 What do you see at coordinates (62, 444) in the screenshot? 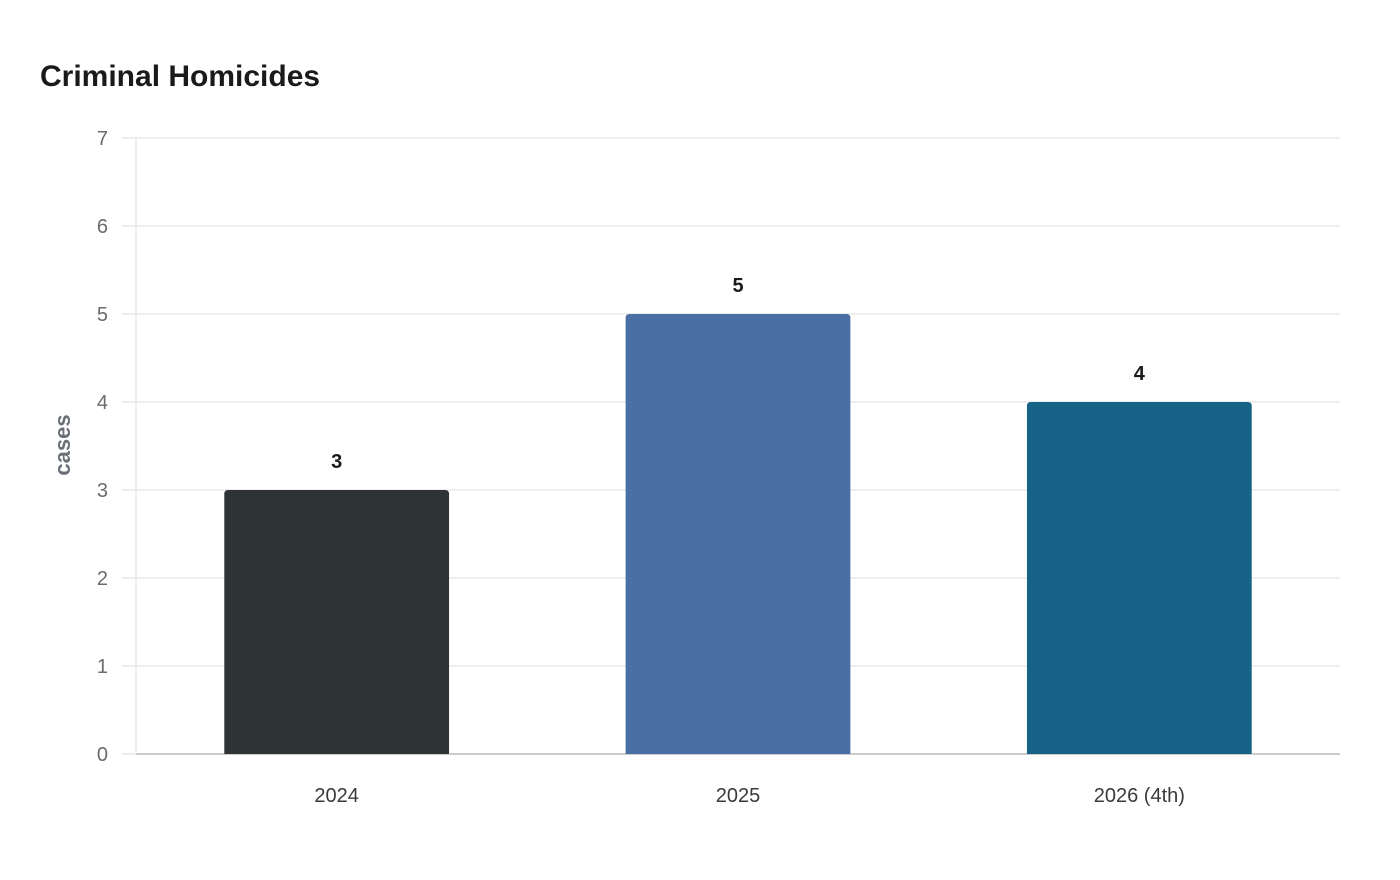
I see `y-axis-title: cases` at bounding box center [62, 444].